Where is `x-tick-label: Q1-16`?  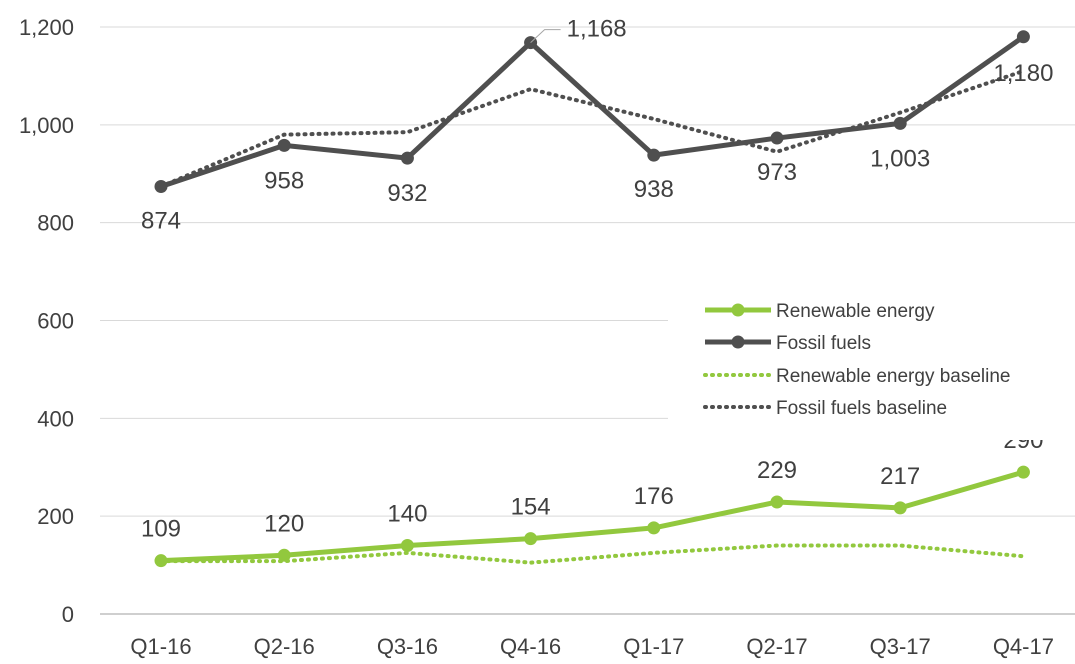
x-tick-label: Q1-16 is located at coordinates (160, 646).